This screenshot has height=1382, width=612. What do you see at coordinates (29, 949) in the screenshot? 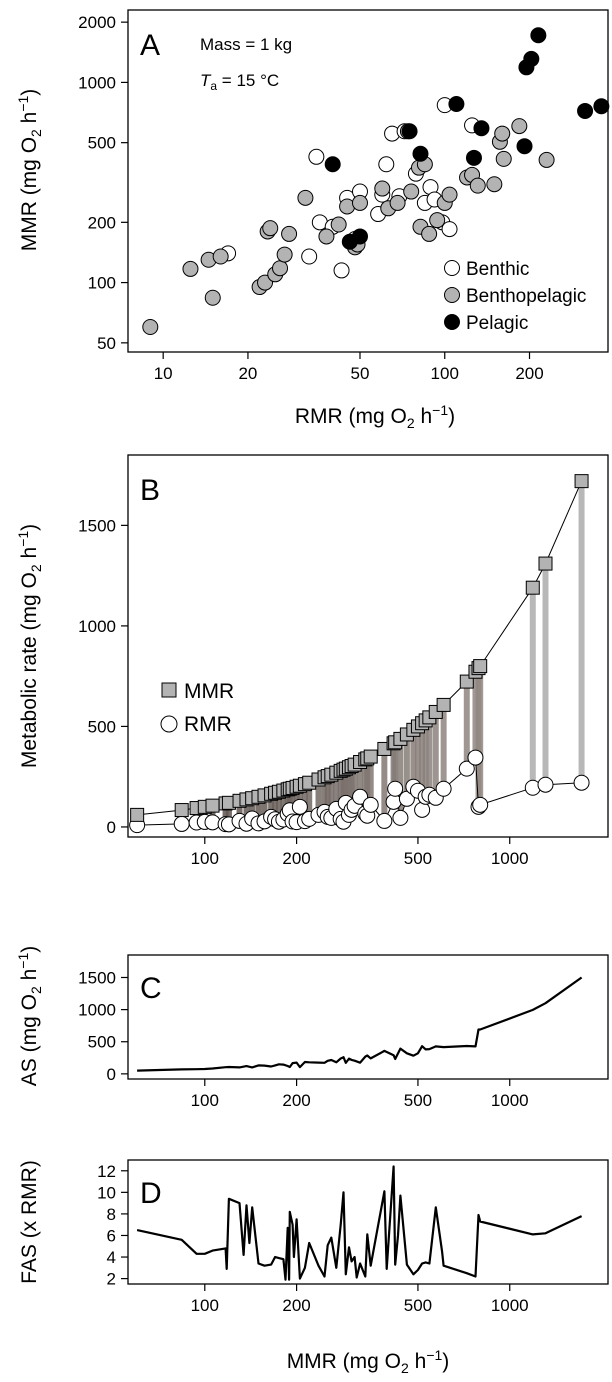
I see `ylab-close: )` at bounding box center [29, 949].